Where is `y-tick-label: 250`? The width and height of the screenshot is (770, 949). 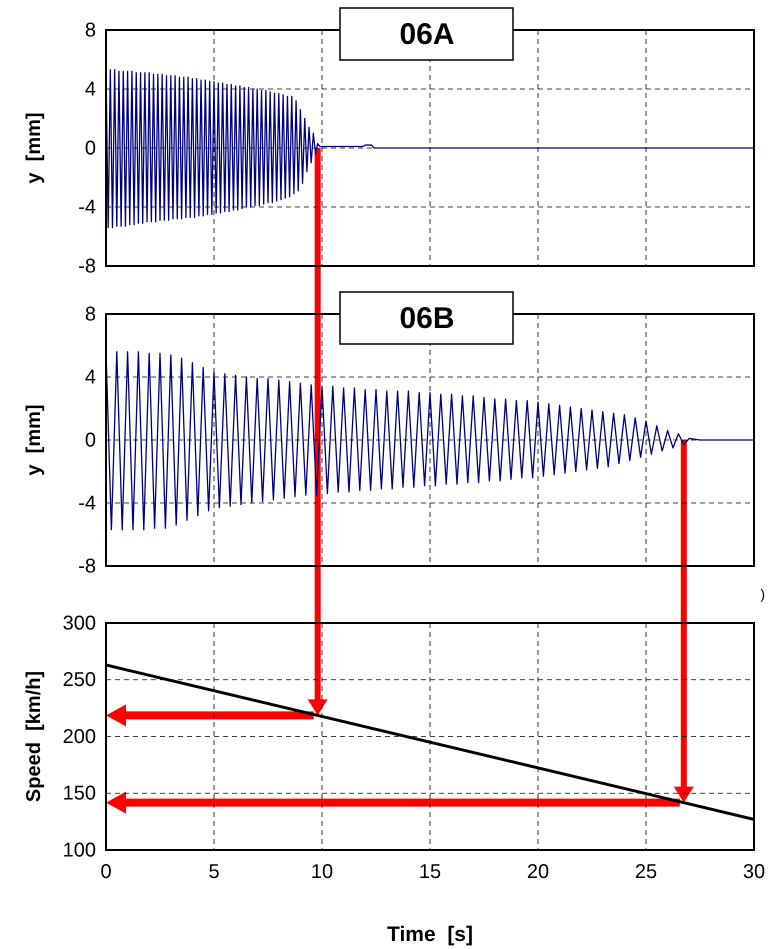
y-tick-label: 250 is located at coordinates (79, 680).